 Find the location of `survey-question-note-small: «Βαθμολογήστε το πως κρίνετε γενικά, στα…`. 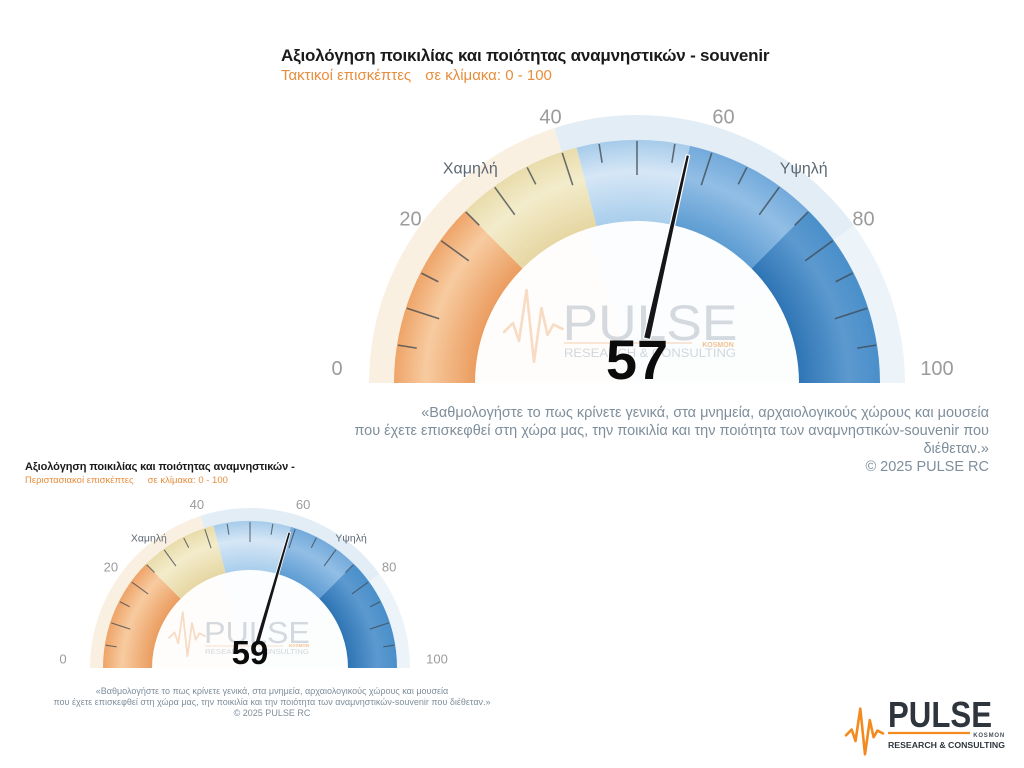

survey-question-note-small: «Βαθμολογήστε το πως κρίνετε γενικά, στα… is located at coordinates (272, 702).